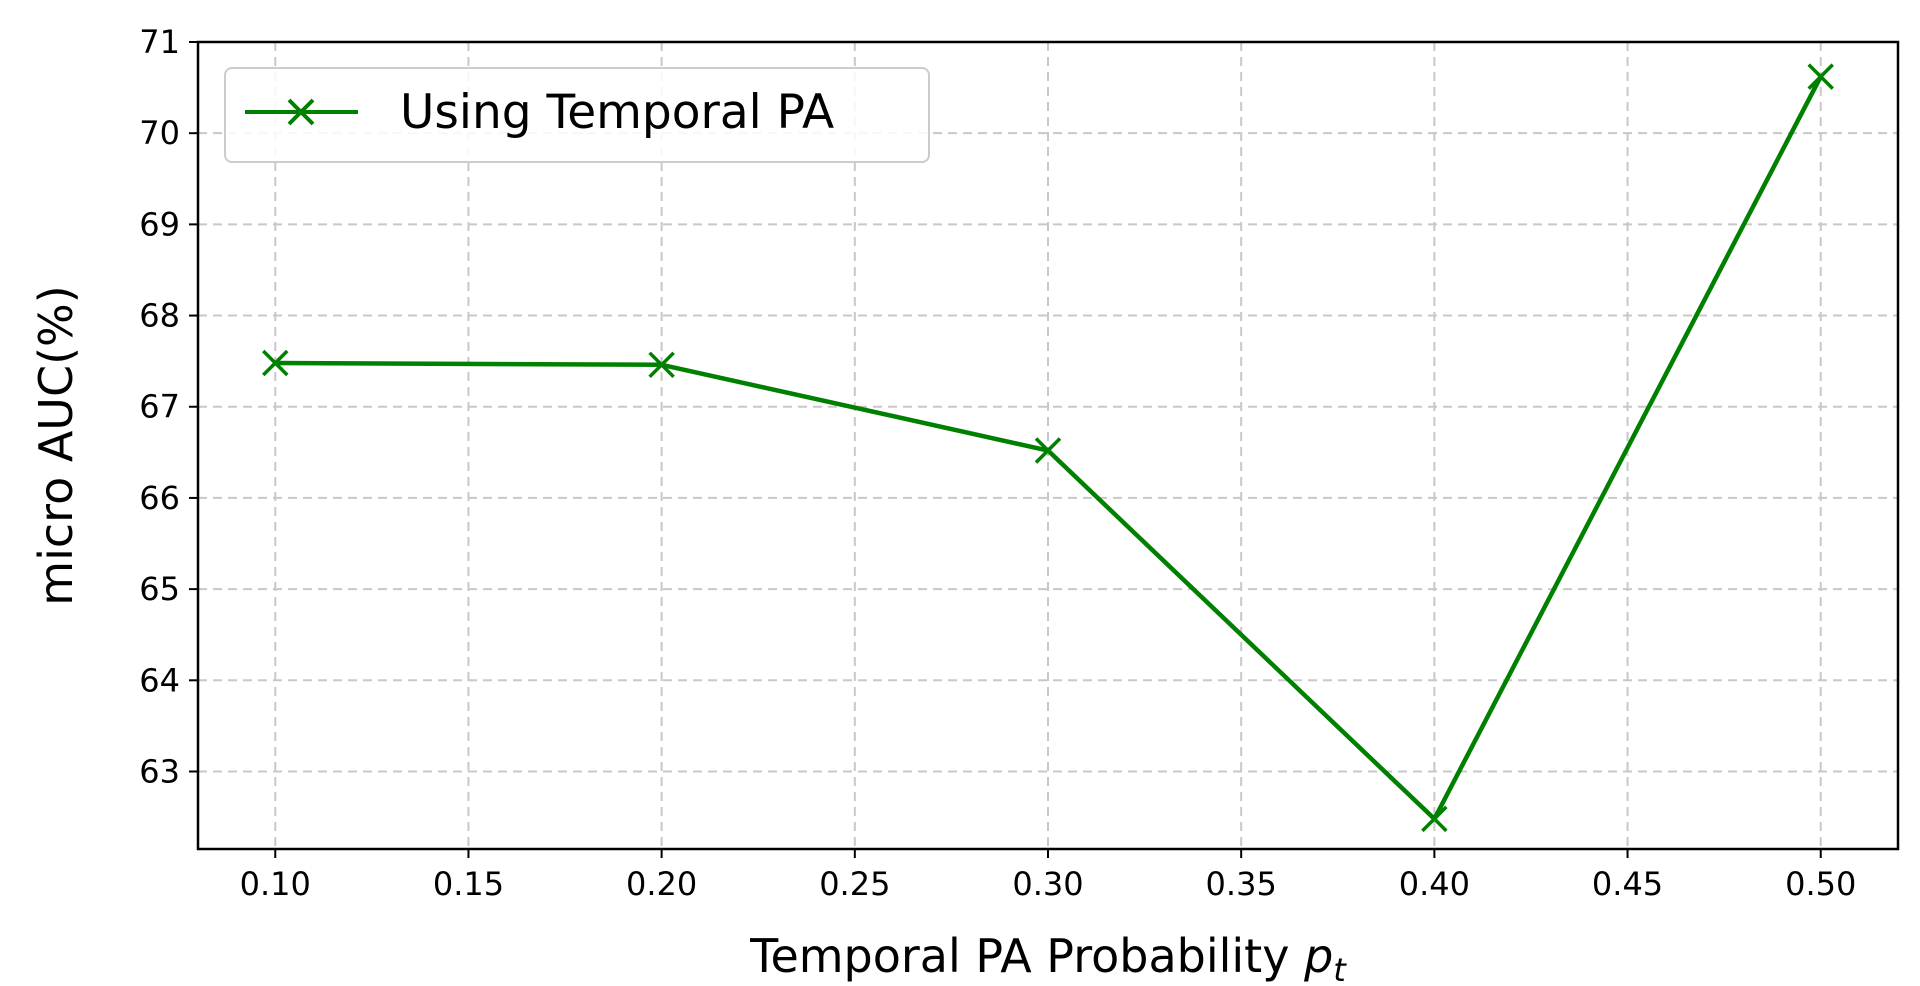 The image size is (1920, 986). What do you see at coordinates (159, 42) in the screenshot?
I see `y-tick-label: 71` at bounding box center [159, 42].